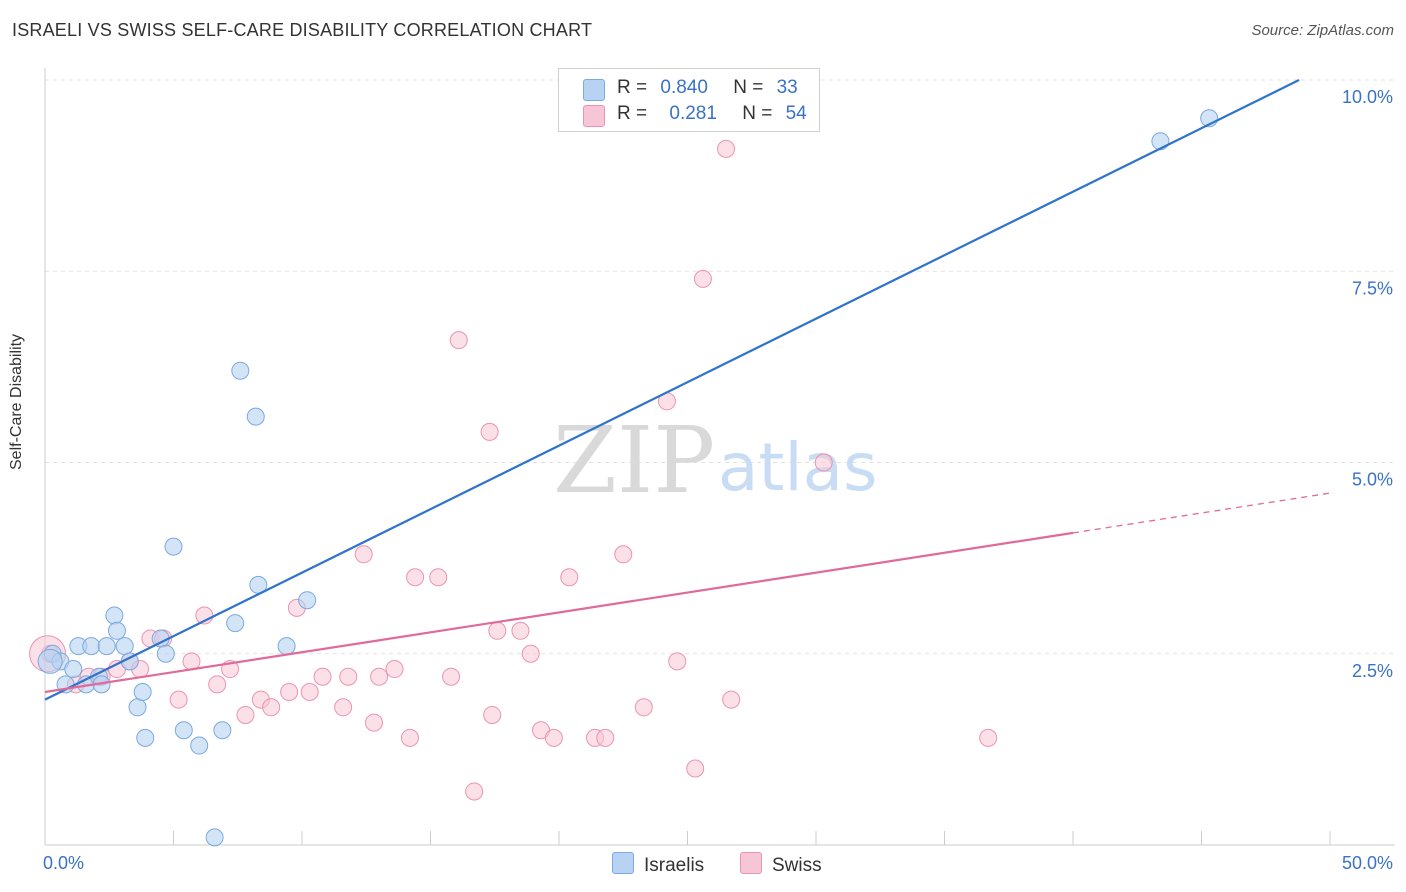  I want to click on y-tick-label: 10.0%, so click(1367, 97).